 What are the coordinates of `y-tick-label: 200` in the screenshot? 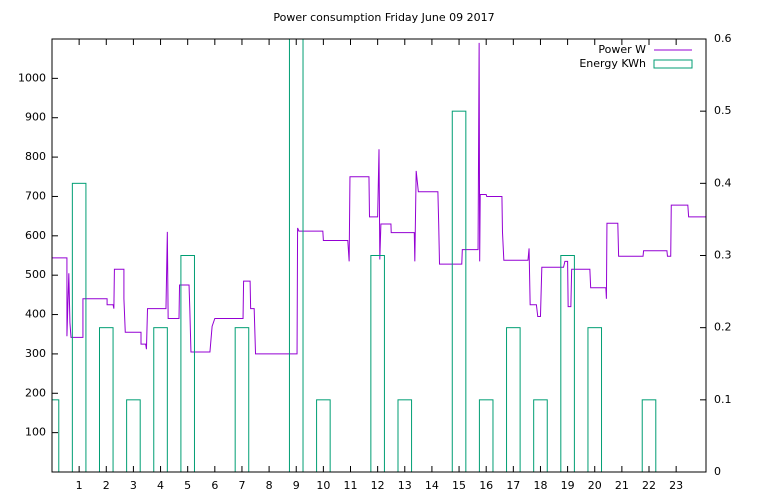 It's located at (35, 392).